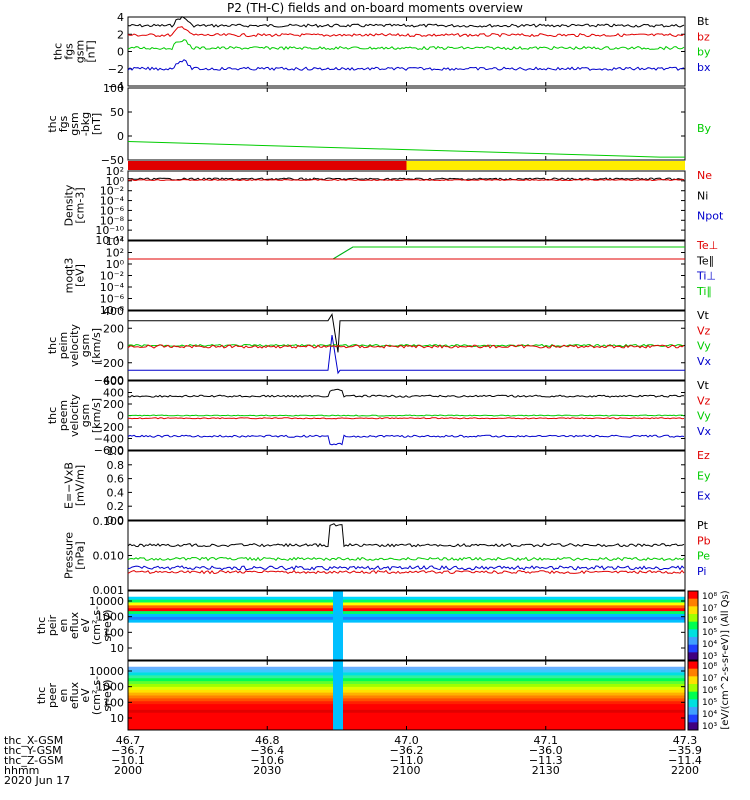 The height and width of the screenshot is (800, 750). Describe the element at coordinates (406, 346) in the screenshot. I see `series-Vz` at that location.